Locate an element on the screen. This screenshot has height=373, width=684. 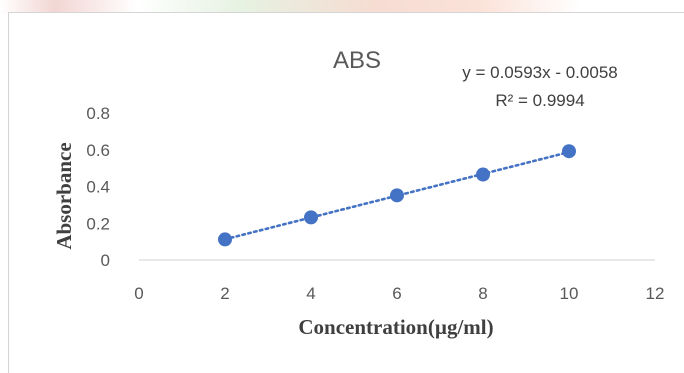
x-tick-label: 10 is located at coordinates (569, 293).